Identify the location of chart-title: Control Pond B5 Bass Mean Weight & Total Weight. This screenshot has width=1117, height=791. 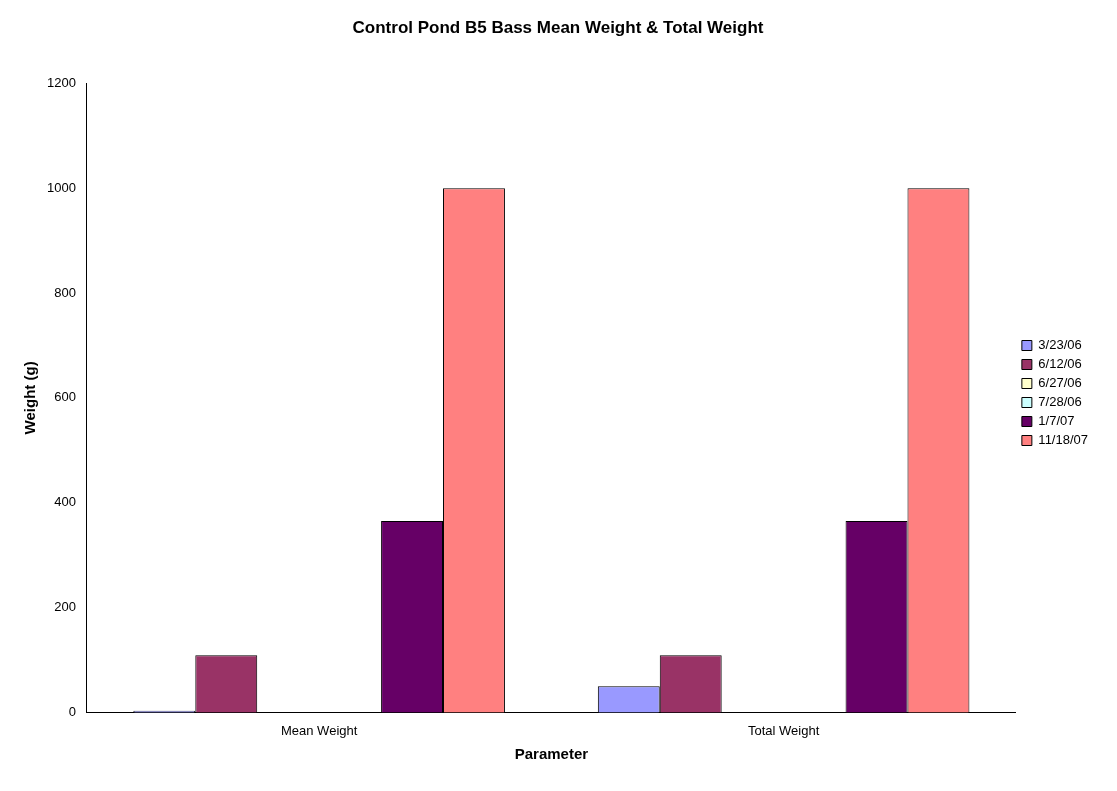
(558, 27).